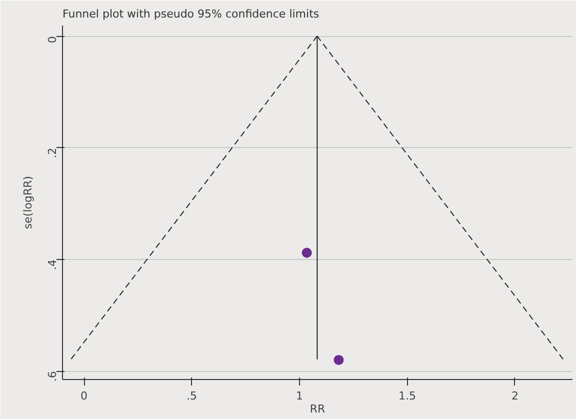  Describe the element at coordinates (52, 264) in the screenshot. I see `y-tick-label: .4` at that location.